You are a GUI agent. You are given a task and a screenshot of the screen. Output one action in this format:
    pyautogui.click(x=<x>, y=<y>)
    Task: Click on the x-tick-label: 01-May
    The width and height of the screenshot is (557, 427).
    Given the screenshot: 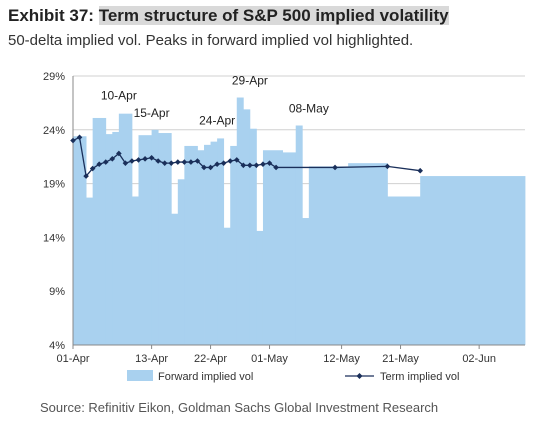 What is the action you would take?
    pyautogui.click(x=269, y=359)
    